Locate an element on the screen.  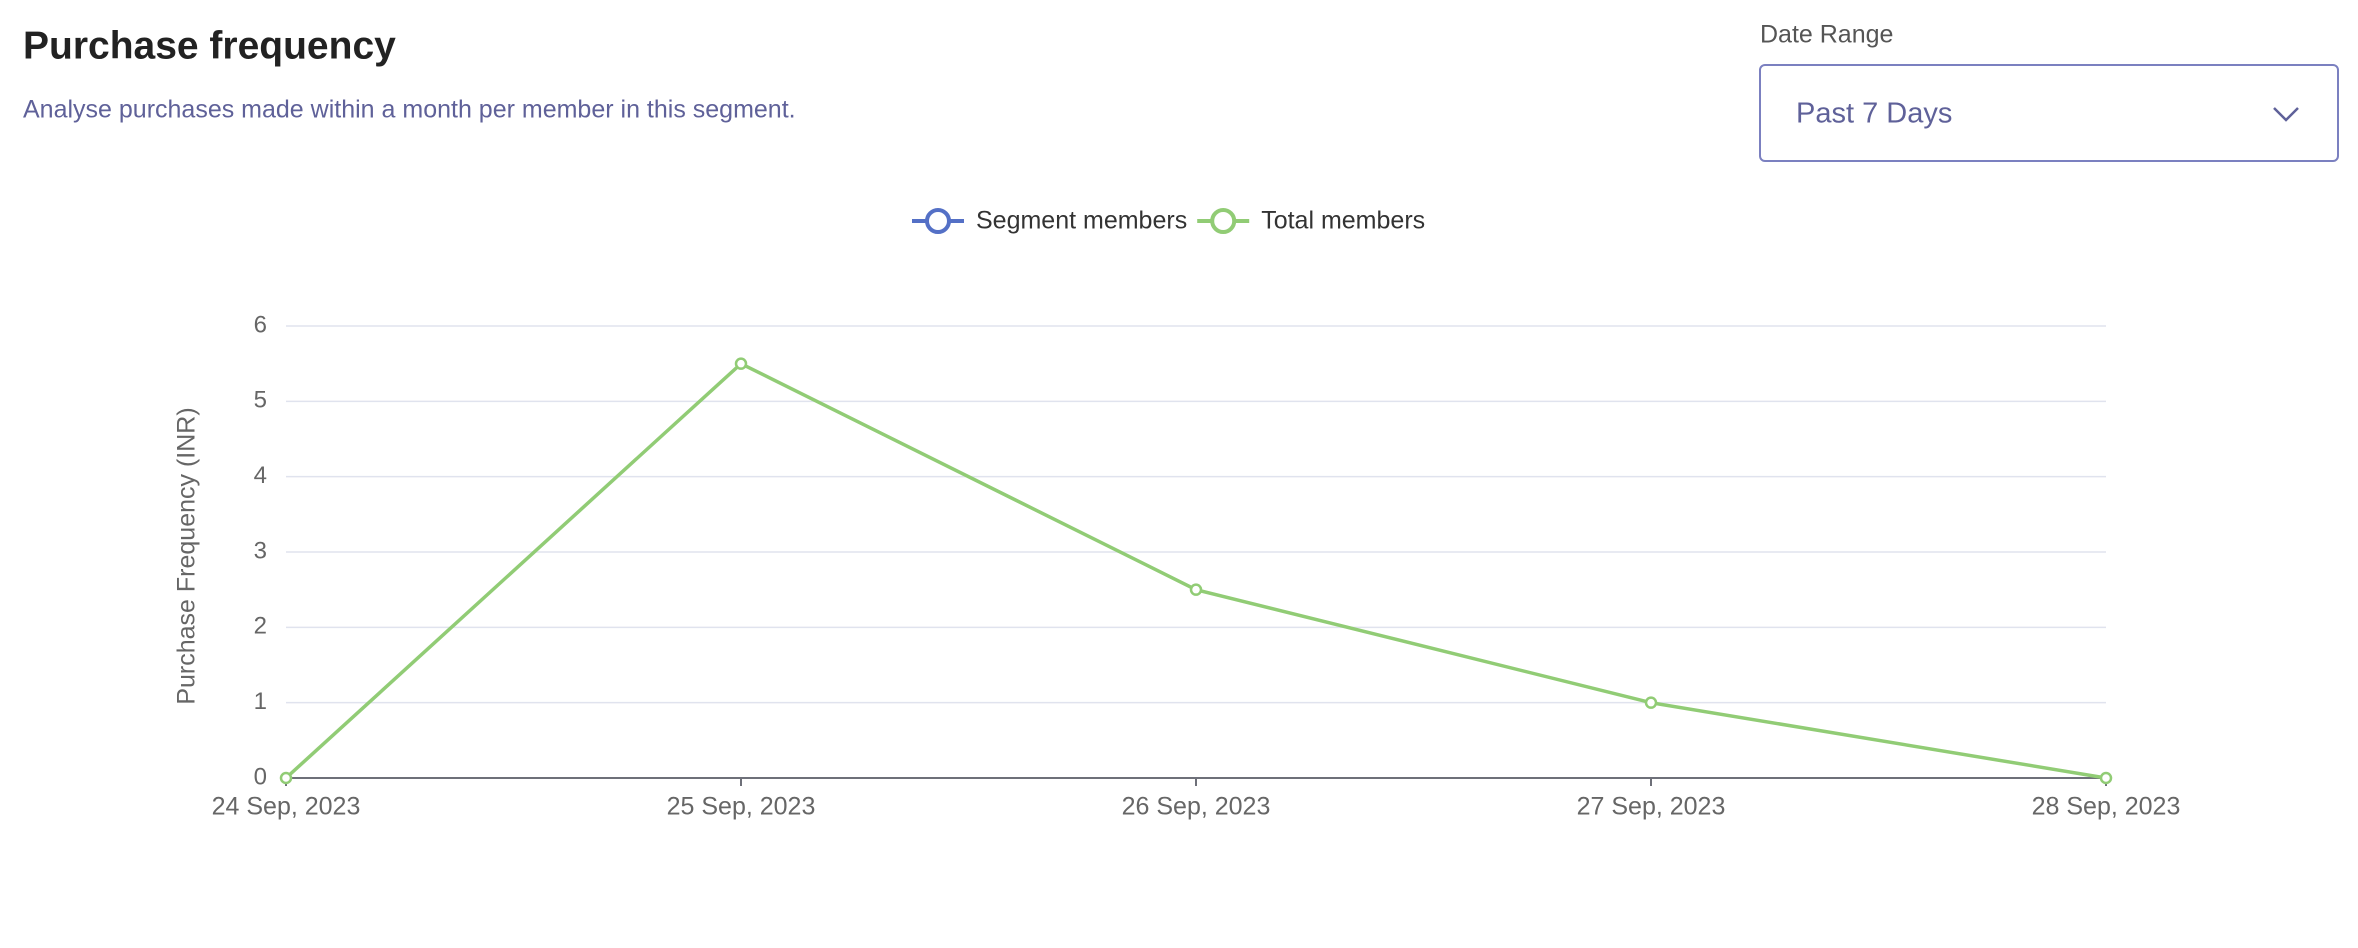
x-tick-label: 27 Sep, 2023 is located at coordinates (1651, 807).